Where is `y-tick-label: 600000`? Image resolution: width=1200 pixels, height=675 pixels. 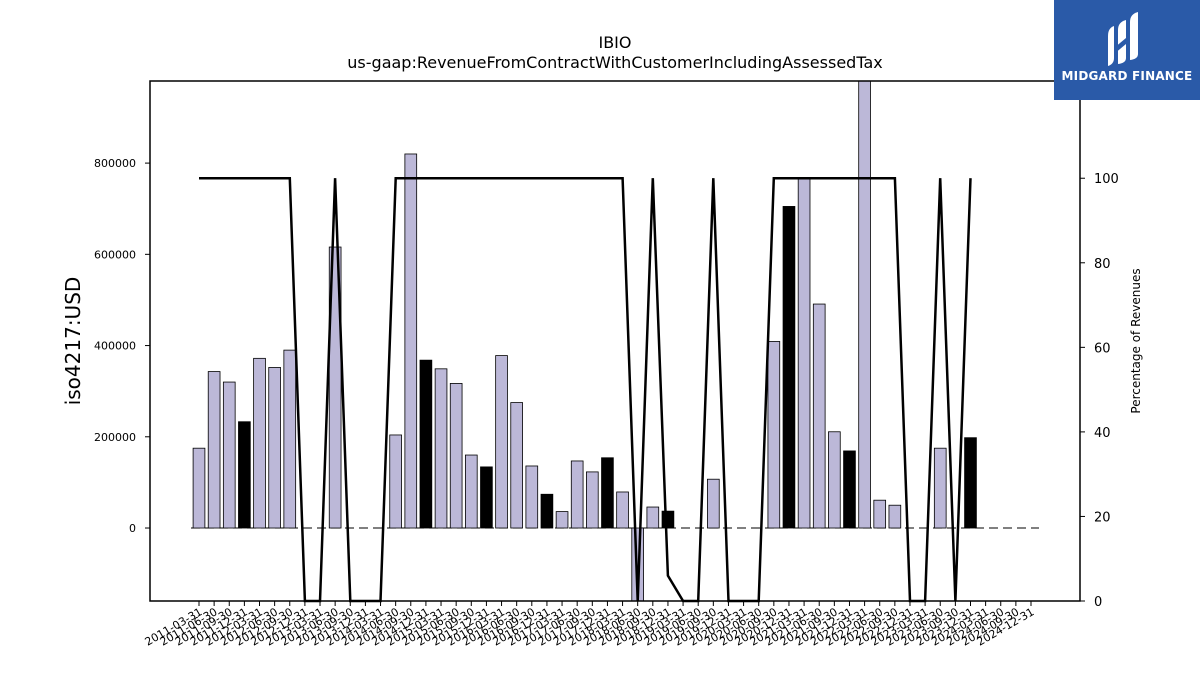
y-tick-label: 600000 is located at coordinates (115, 254).